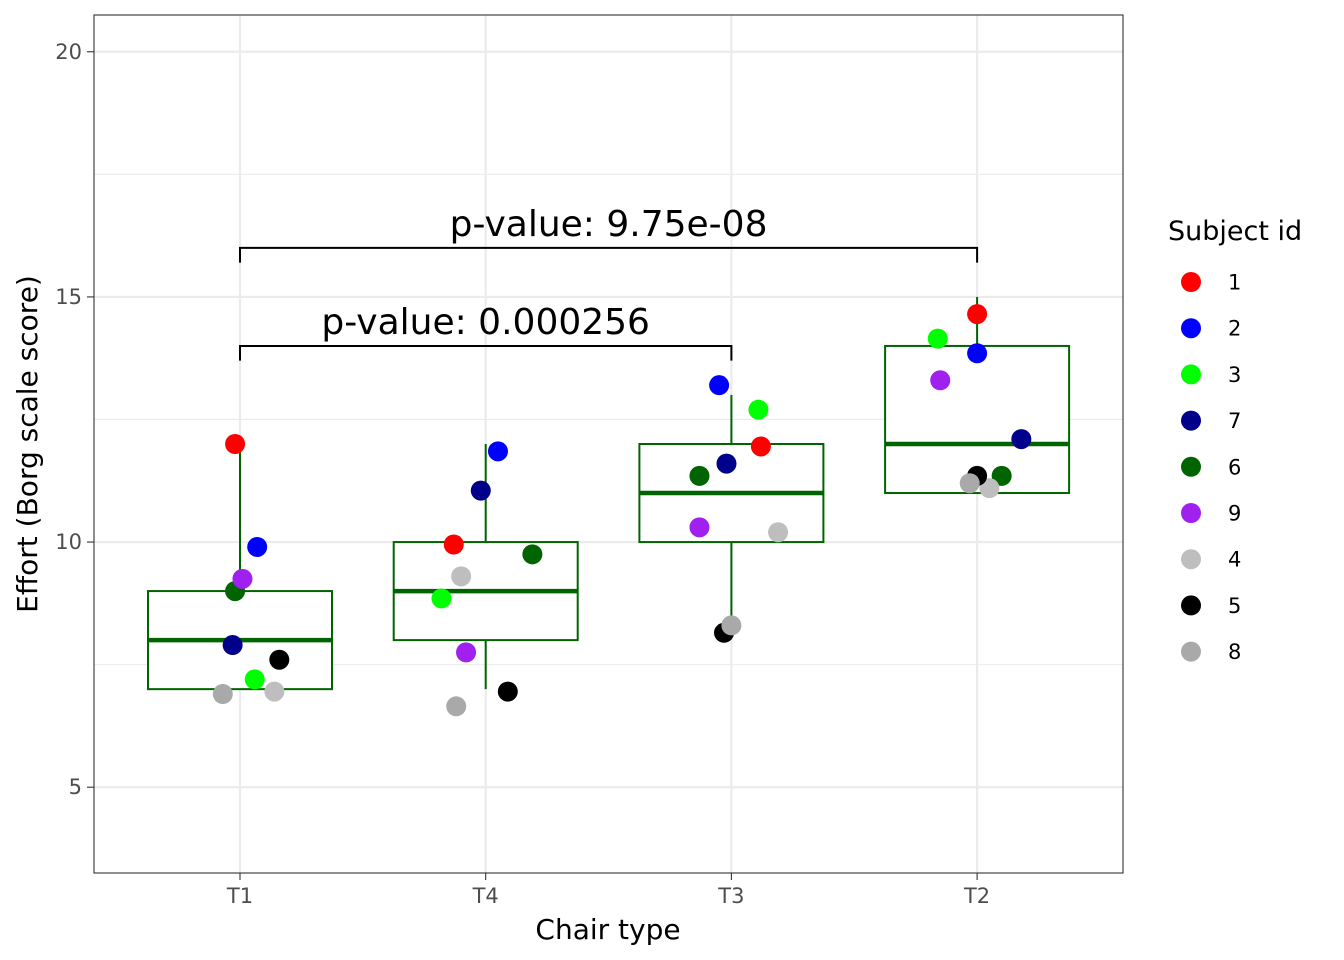 This screenshot has height=960, width=1344. Describe the element at coordinates (441, 598) in the screenshot. I see `point-subject-3-t4` at that location.